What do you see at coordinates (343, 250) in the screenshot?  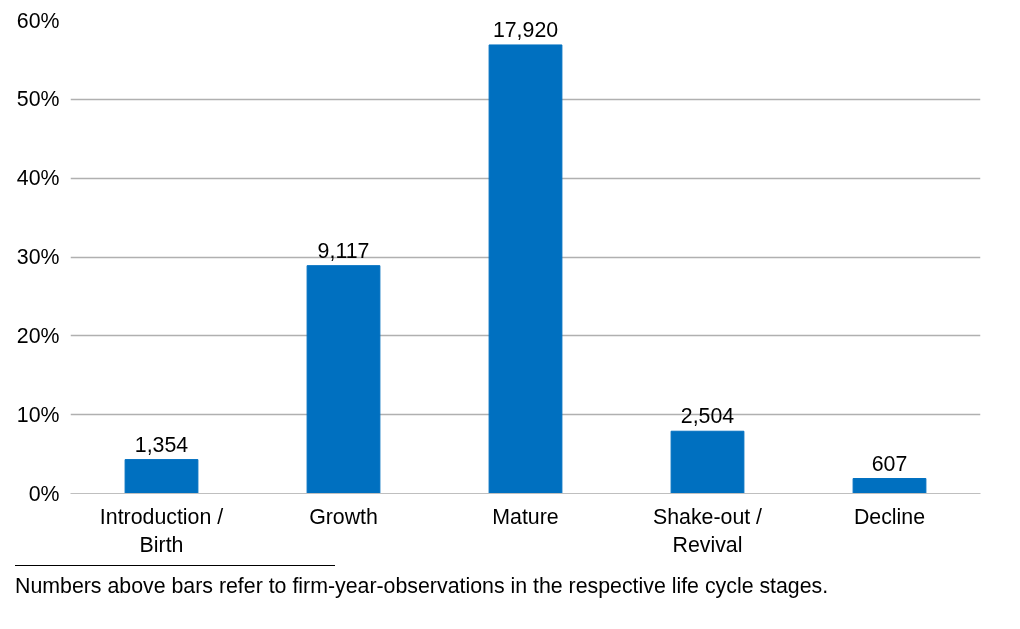 I see `annotation: 9,117` at bounding box center [343, 250].